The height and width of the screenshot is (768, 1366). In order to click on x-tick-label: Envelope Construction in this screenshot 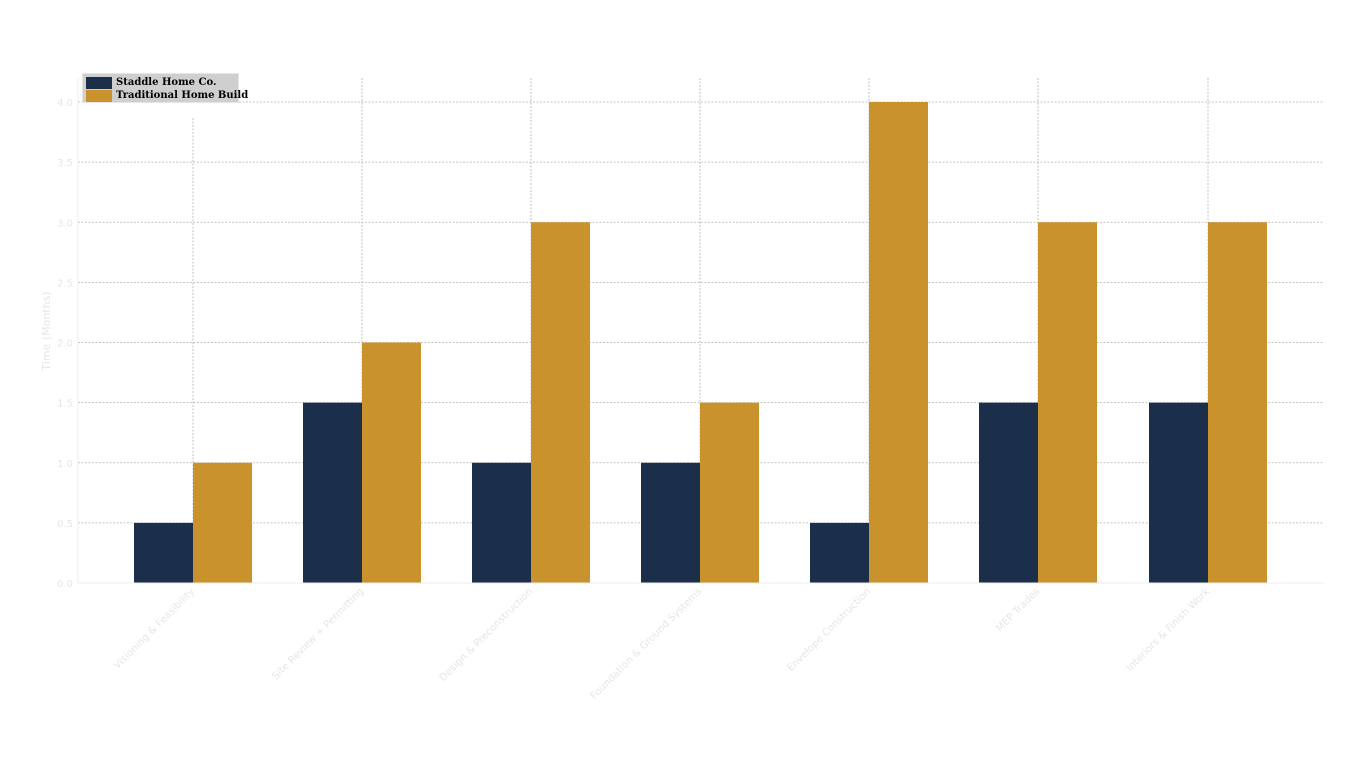, I will do `click(829, 630)`.